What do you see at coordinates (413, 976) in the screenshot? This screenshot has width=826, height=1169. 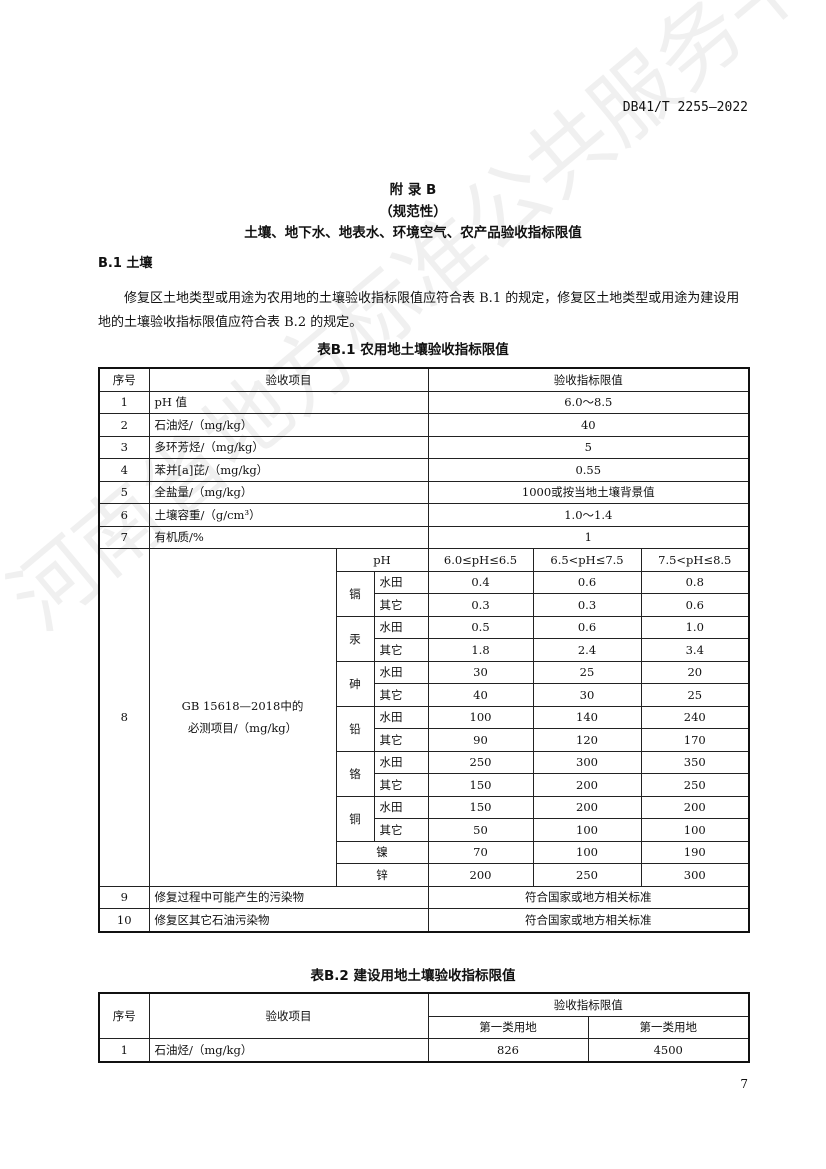 I see `table2-caption: 表B.2 建设用地土壤验收指标限值` at bounding box center [413, 976].